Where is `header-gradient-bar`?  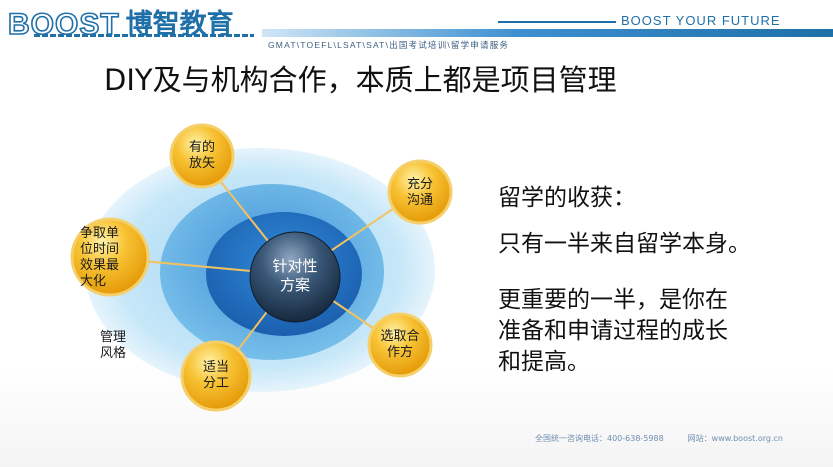 header-gradient-bar is located at coordinates (547, 33).